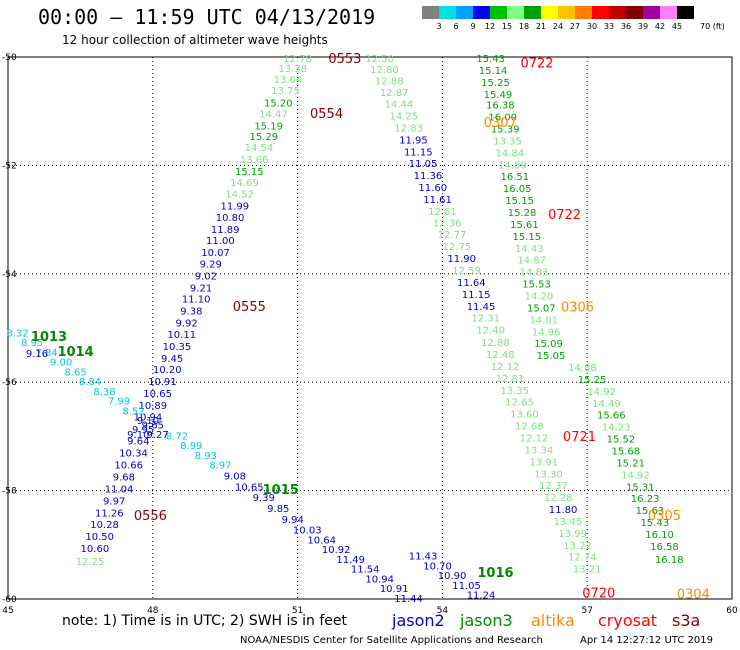 Image resolution: width=740 pixels, height=650 pixels. Describe the element at coordinates (558, 498) in the screenshot. I see `wave-height-label-cryosat: 12.28` at that location.